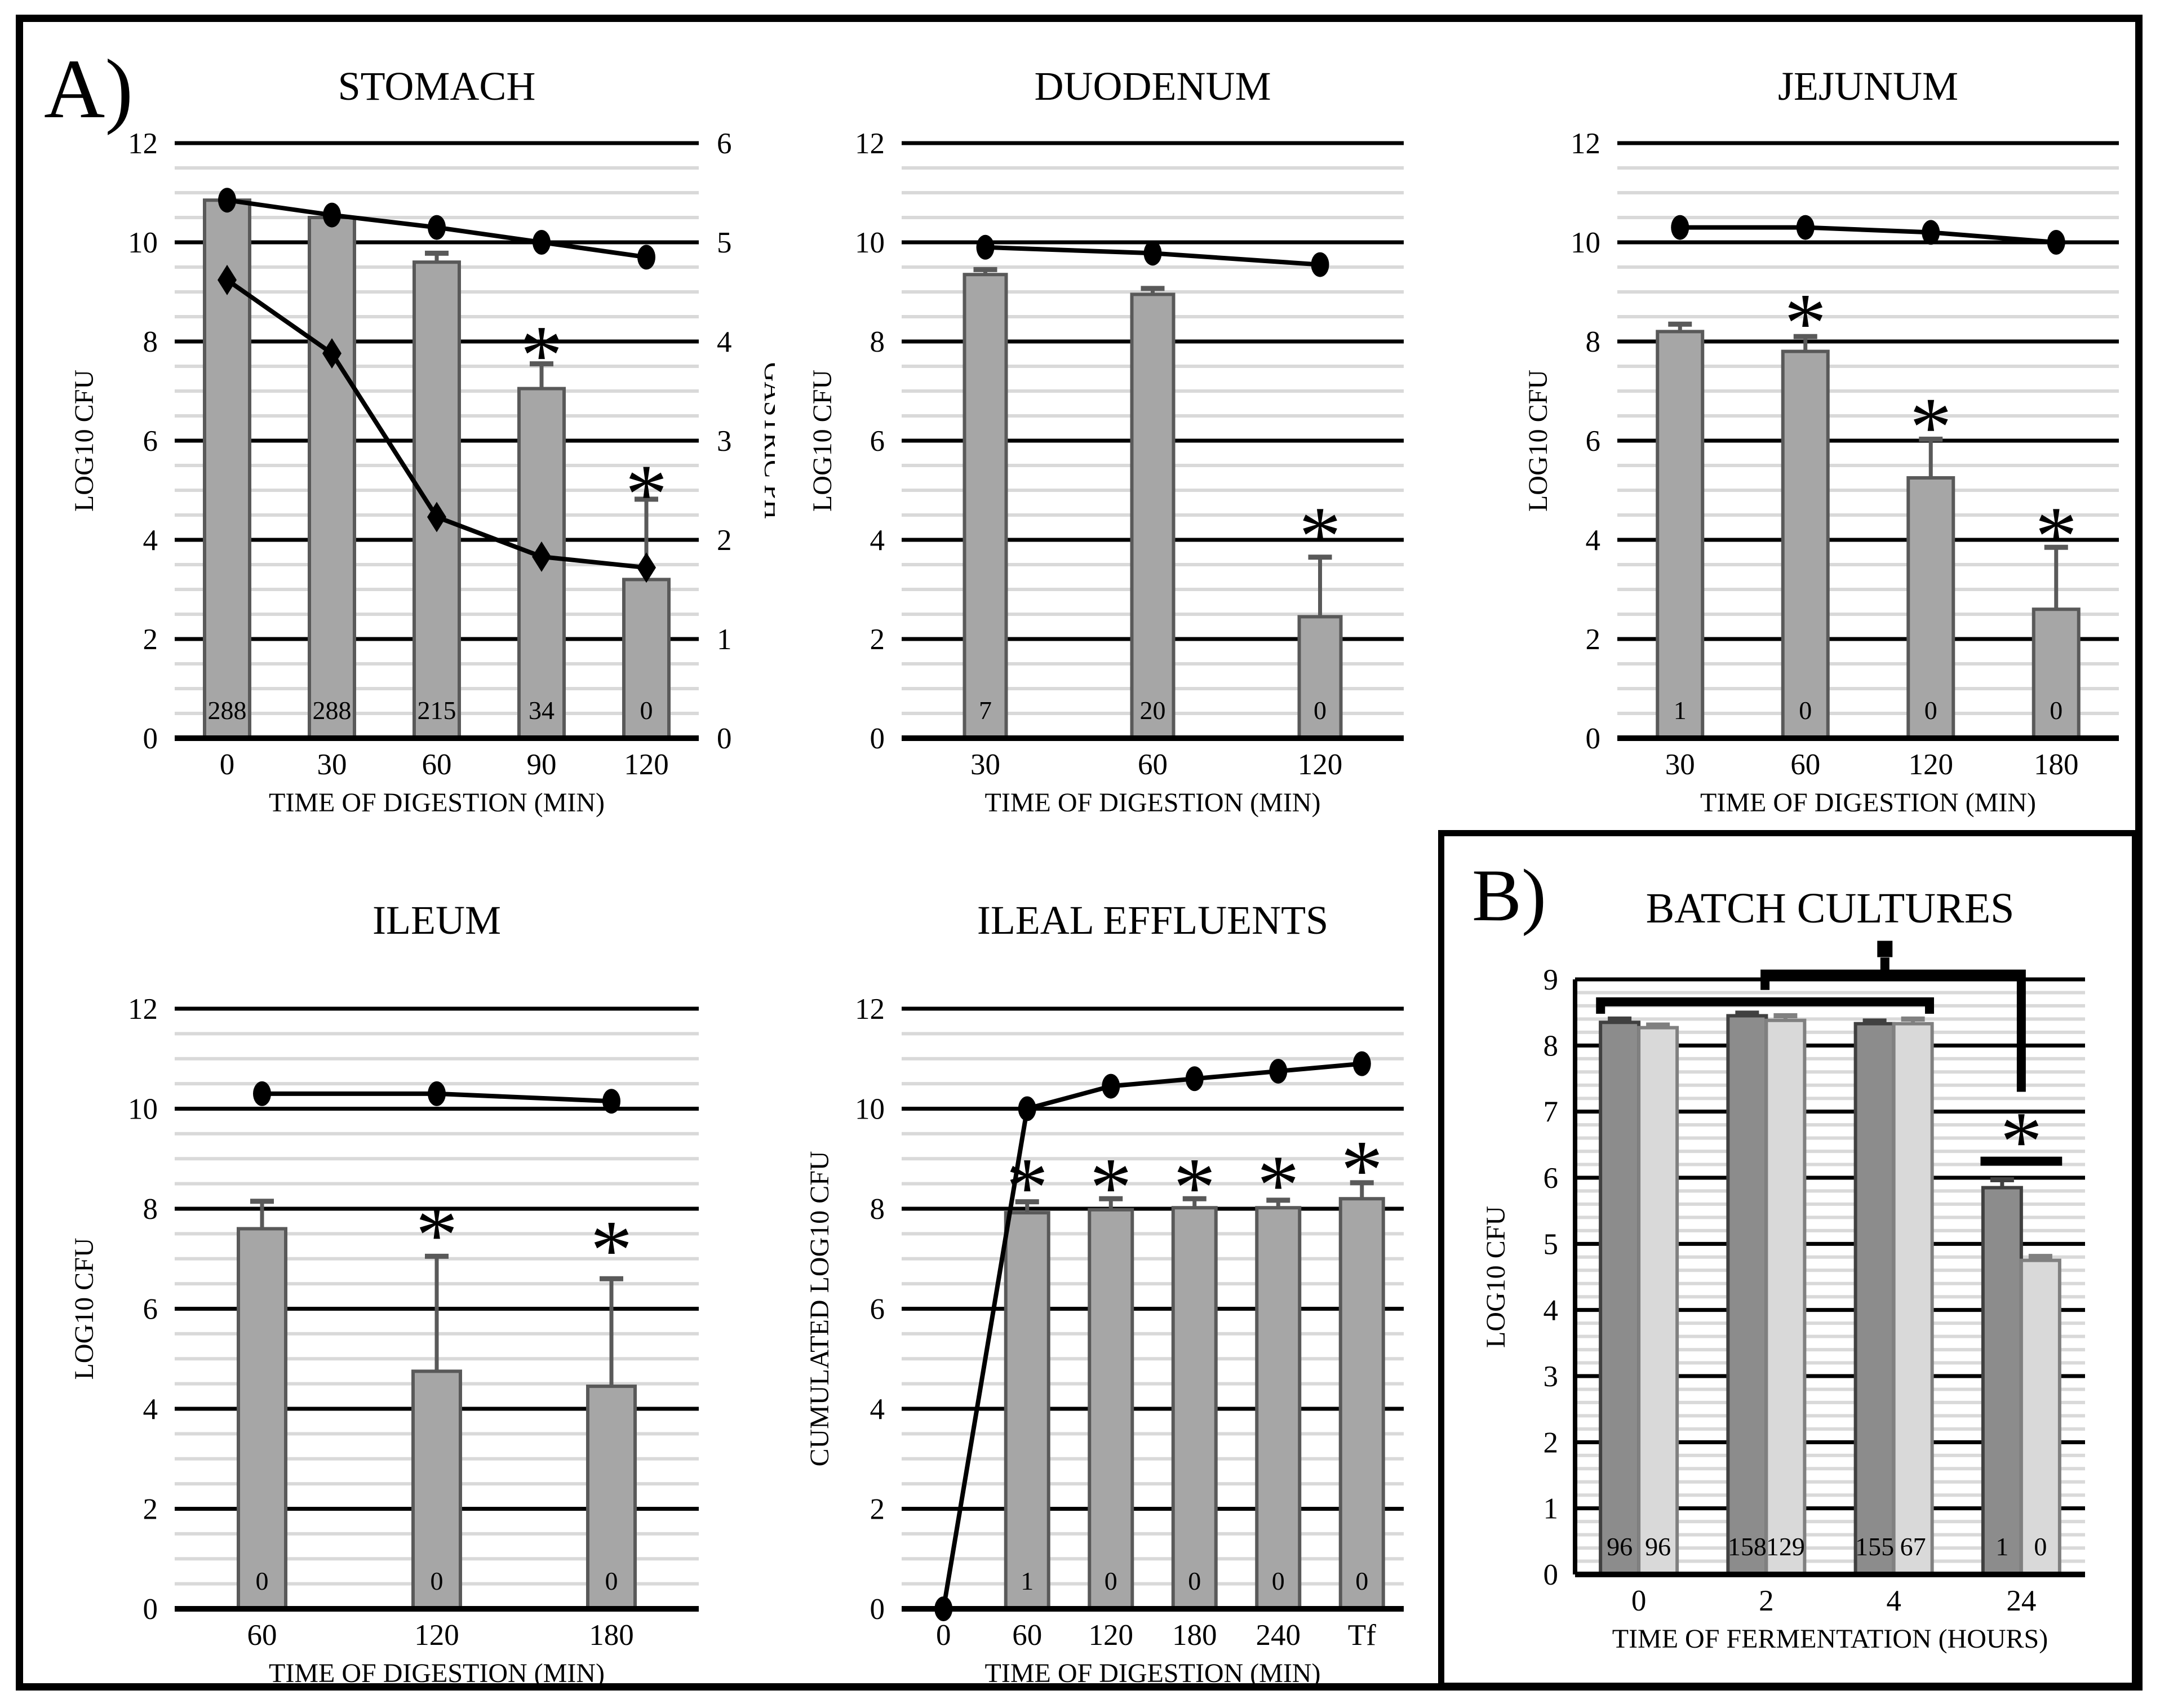 This screenshot has height=1708, width=2160. What do you see at coordinates (820, 1308) in the screenshot?
I see `y-axis-title: CUMULATED LOG10 CFU` at bounding box center [820, 1308].